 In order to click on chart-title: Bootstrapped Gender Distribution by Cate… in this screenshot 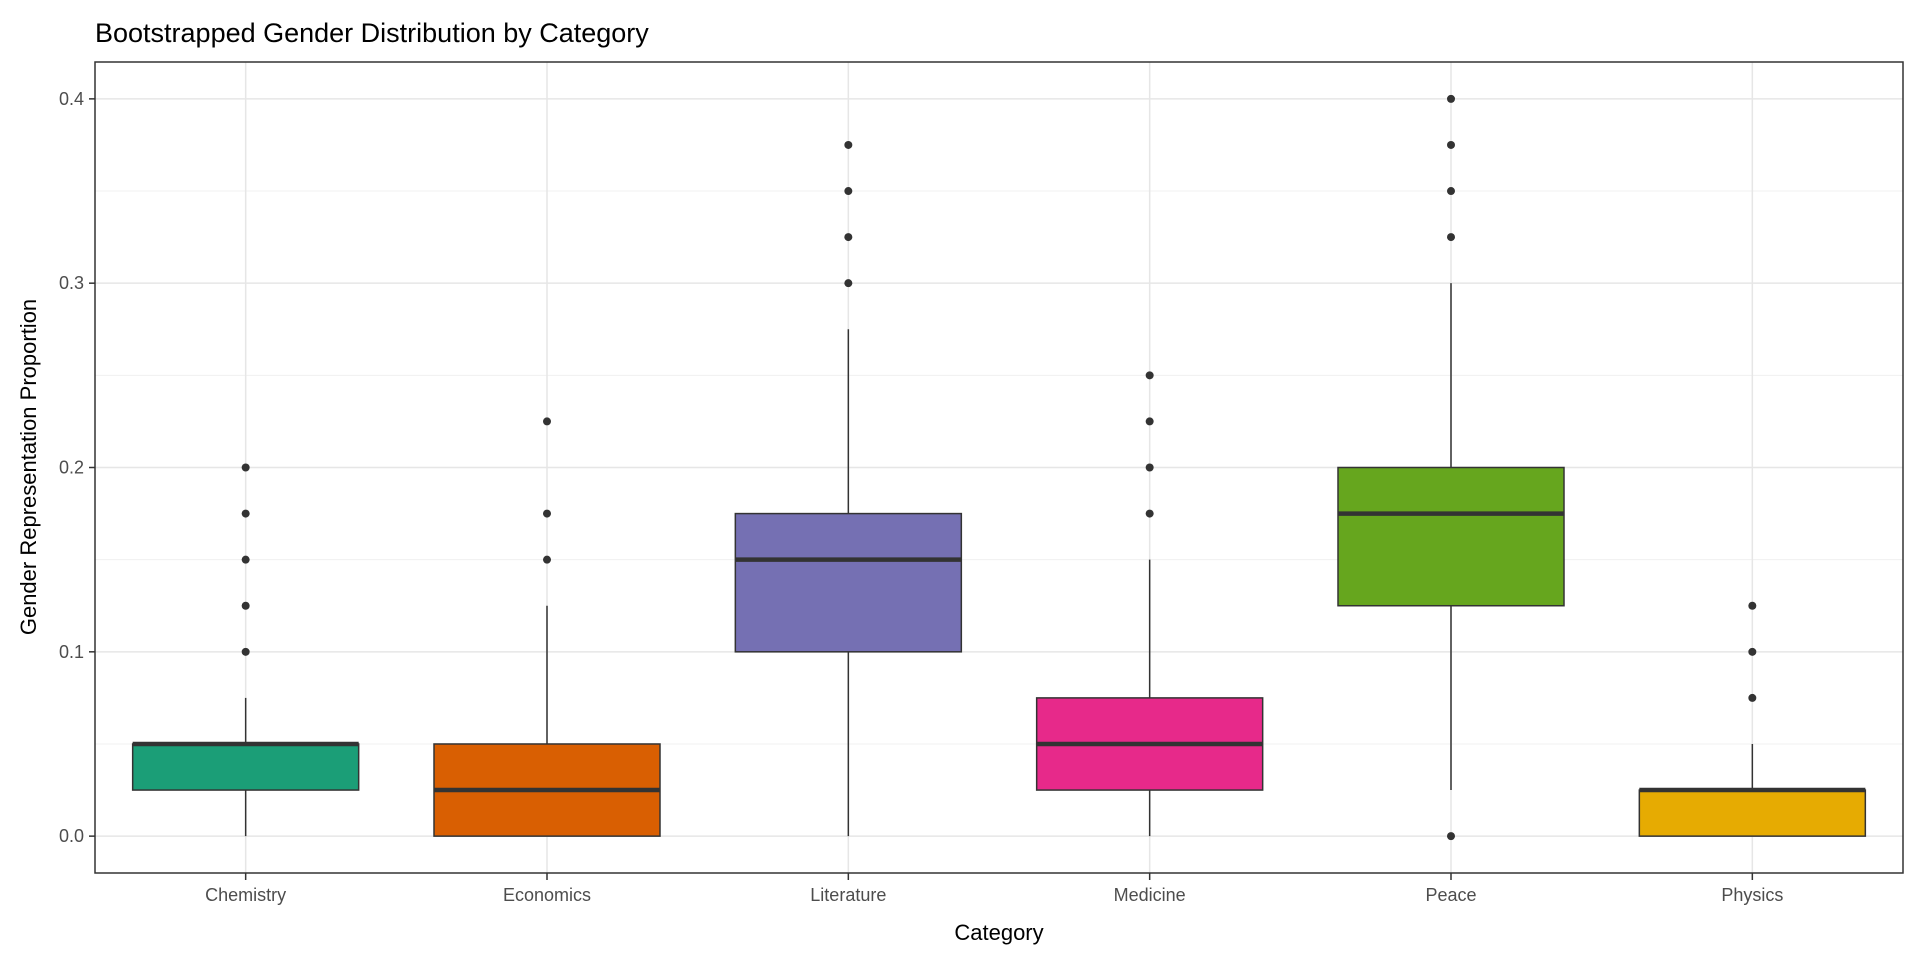, I will do `click(372, 33)`.